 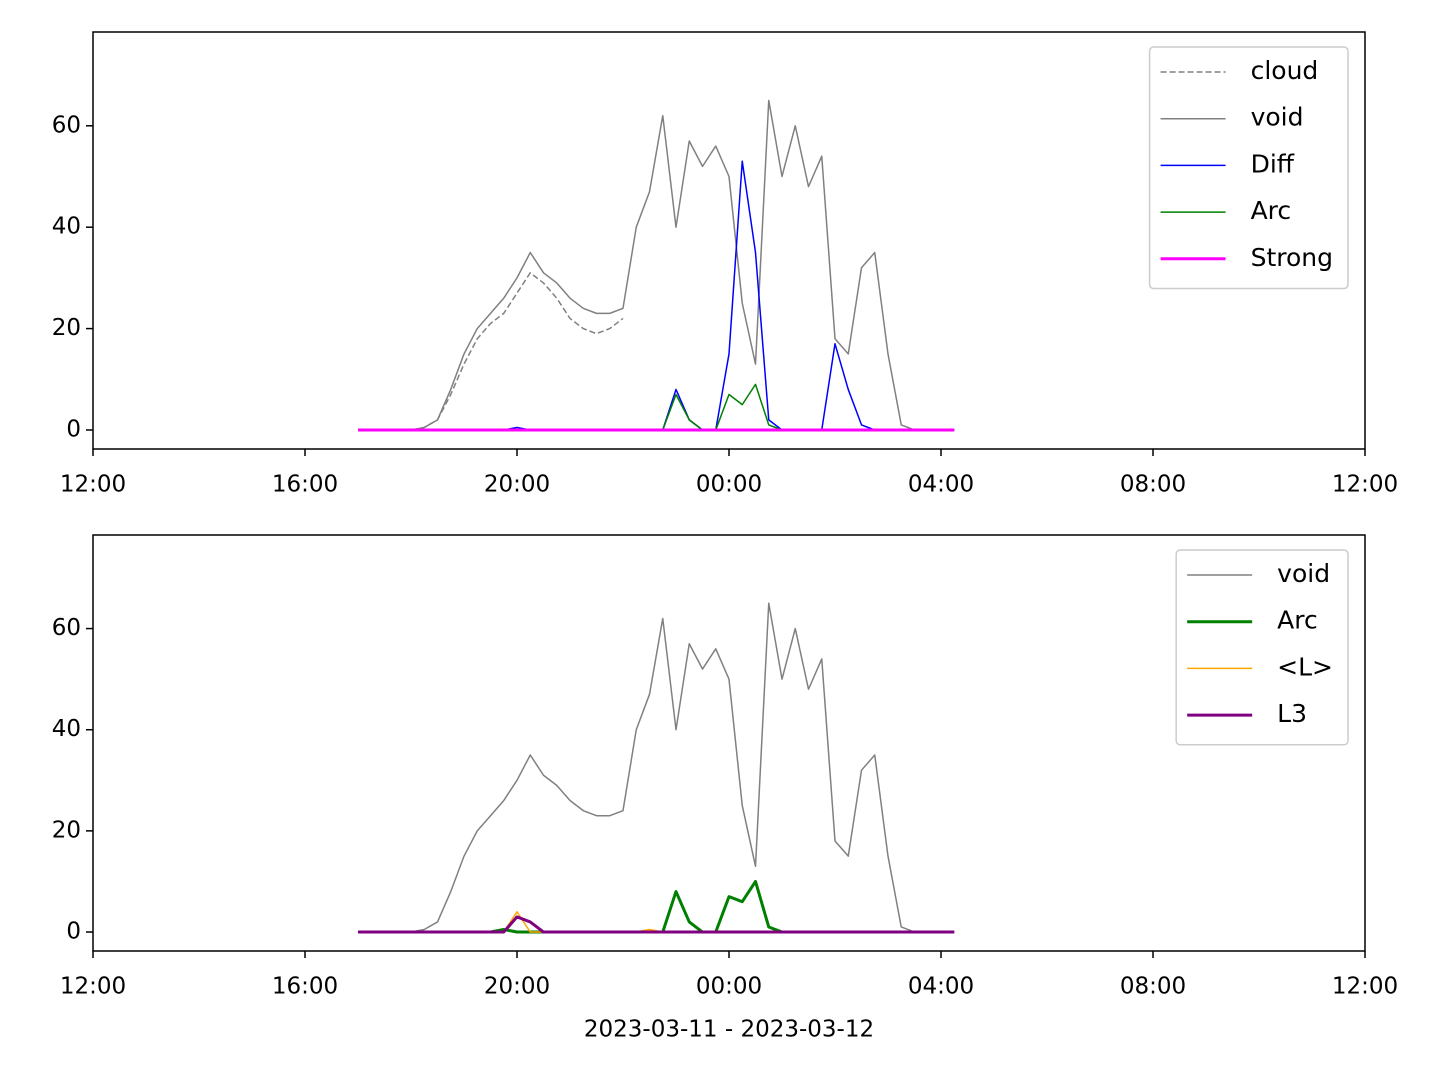 I want to click on legend-label: Strong, so click(x=1292, y=257).